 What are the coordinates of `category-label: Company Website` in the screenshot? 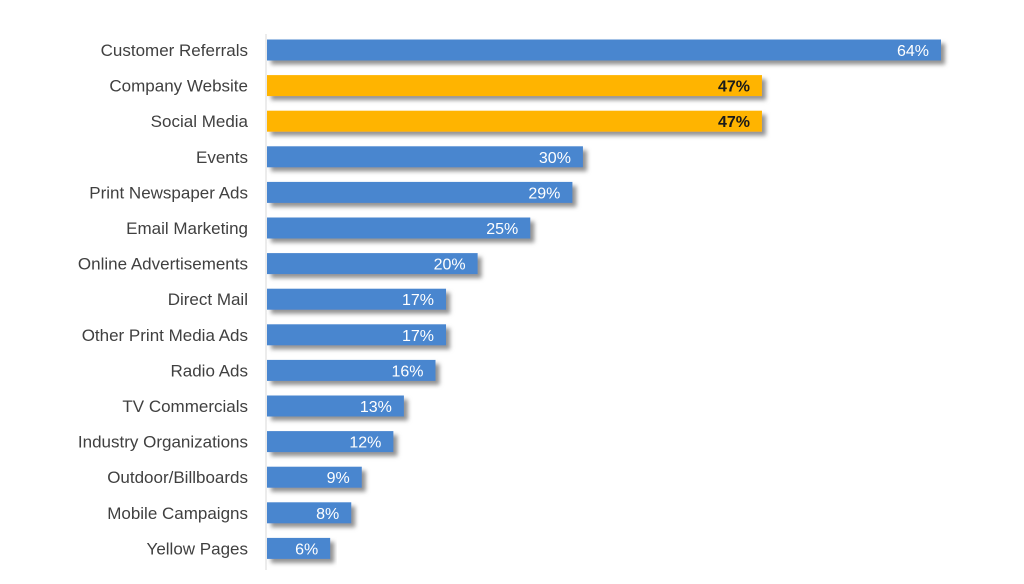 It's located at (178, 86).